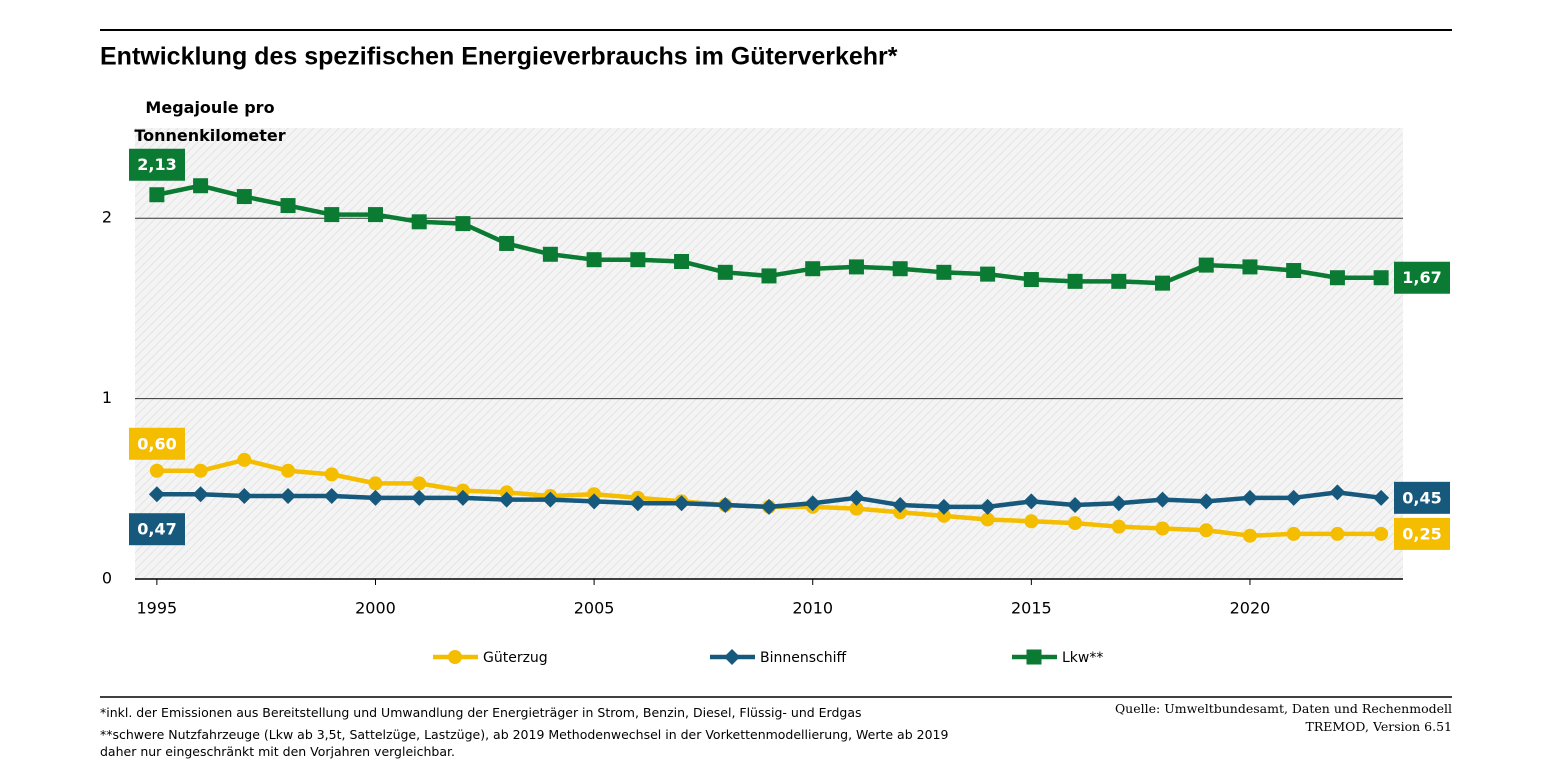 This screenshot has height=775, width=1545. I want to click on y-axis-label: Megajoule pro Tonnenkilometer, so click(210, 121).